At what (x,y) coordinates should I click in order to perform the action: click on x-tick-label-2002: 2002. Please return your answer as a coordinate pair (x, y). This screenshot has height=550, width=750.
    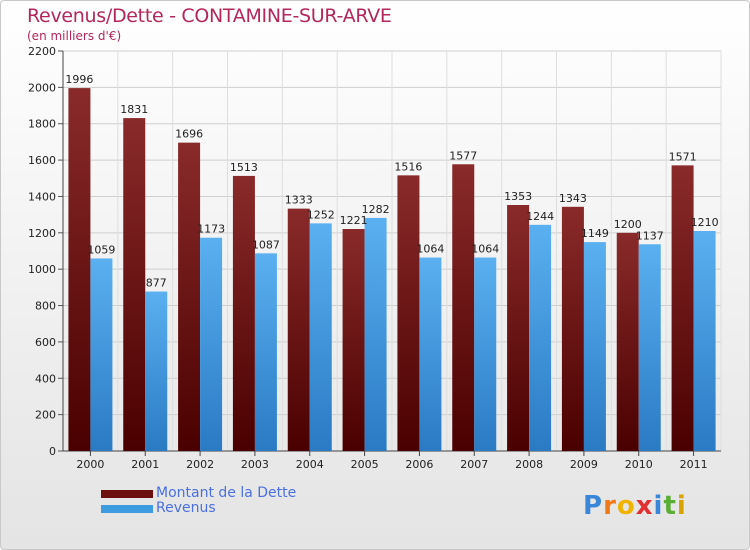
    Looking at the image, I should click on (200, 464).